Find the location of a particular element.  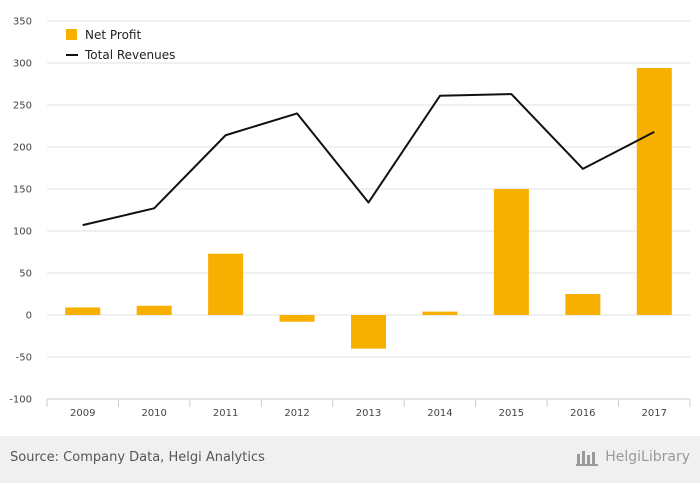

x-tick-label: 2015 is located at coordinates (511, 413).